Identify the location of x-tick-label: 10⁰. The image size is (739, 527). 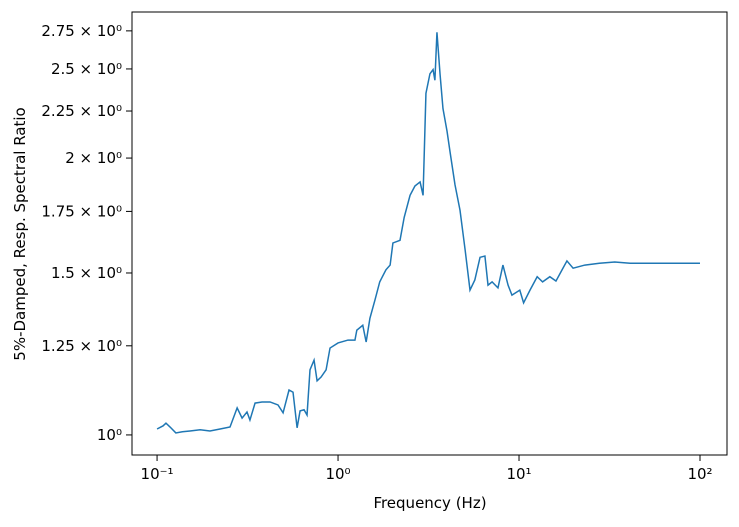
(337, 474).